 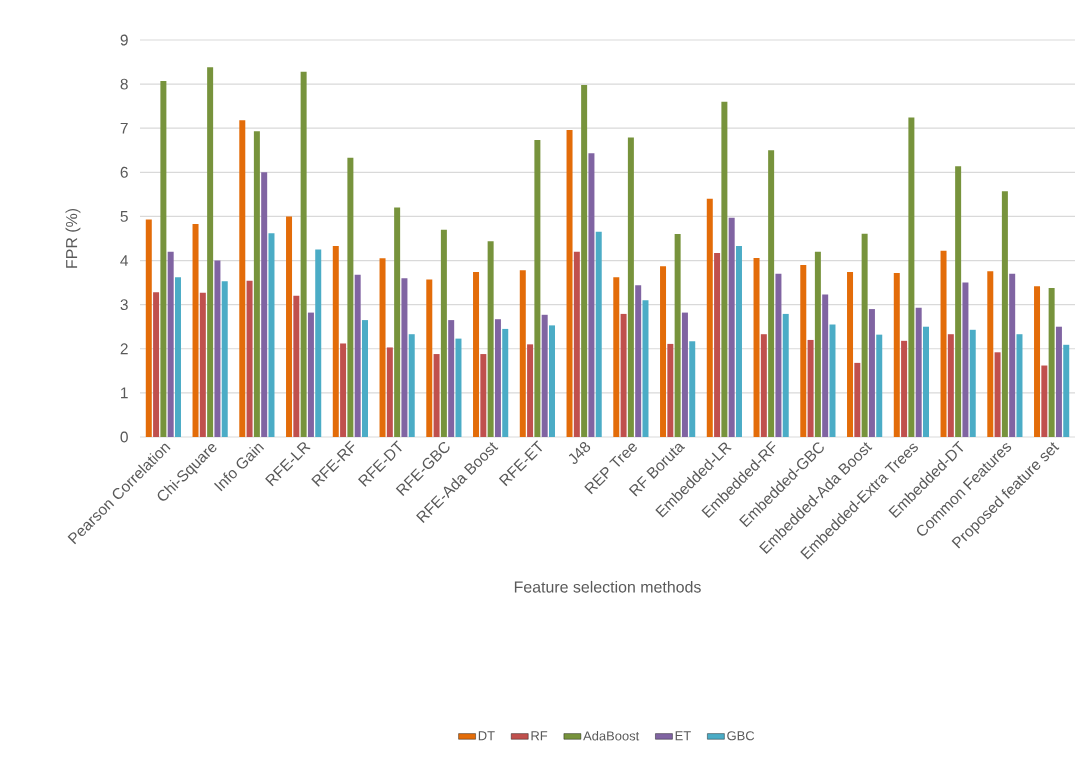 What do you see at coordinates (124, 216) in the screenshot?
I see `y-tick-label: 5` at bounding box center [124, 216].